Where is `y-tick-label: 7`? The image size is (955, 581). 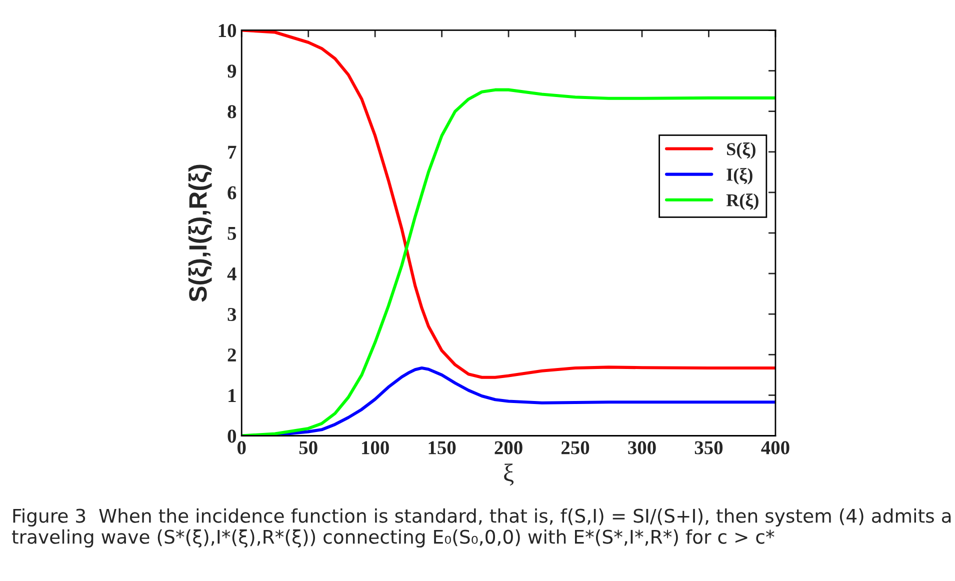
y-tick-label: 7 is located at coordinates (232, 152).